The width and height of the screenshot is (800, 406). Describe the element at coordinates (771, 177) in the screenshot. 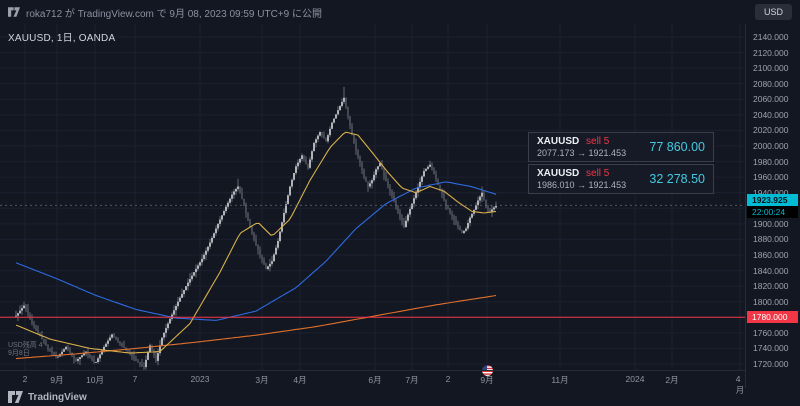

I see `price-axis-label: 1960.000` at that location.